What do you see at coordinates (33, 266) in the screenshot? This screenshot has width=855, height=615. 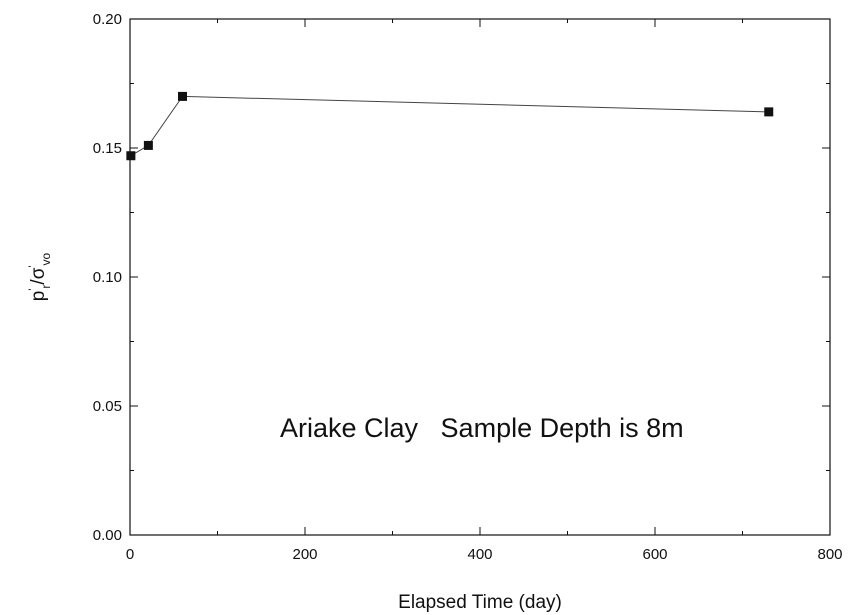 I see `y-axis-title-prime-2: '` at bounding box center [33, 266].